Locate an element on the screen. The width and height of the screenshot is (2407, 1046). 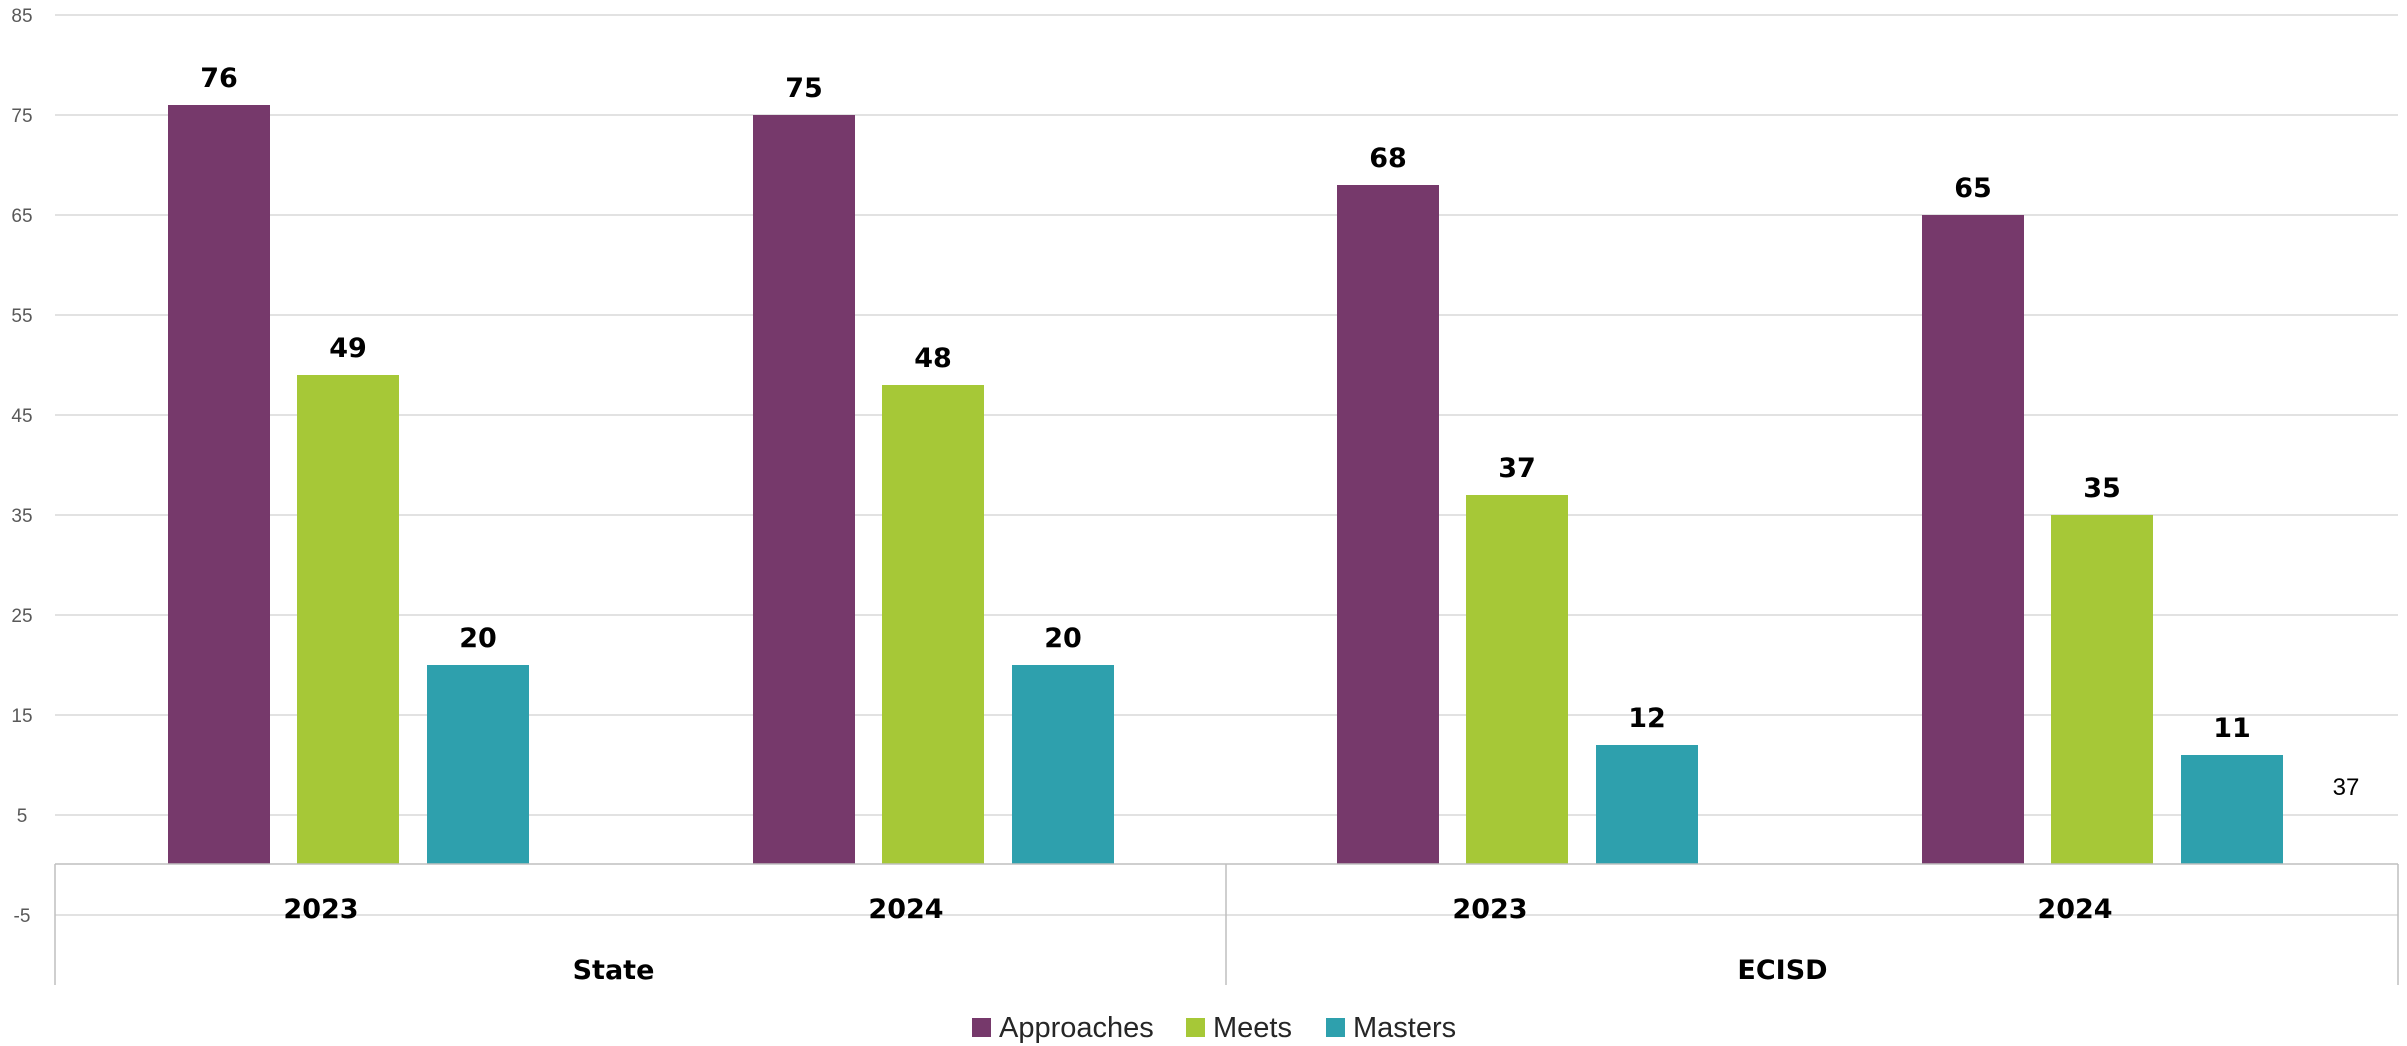
data-label: 12 is located at coordinates (1647, 718).